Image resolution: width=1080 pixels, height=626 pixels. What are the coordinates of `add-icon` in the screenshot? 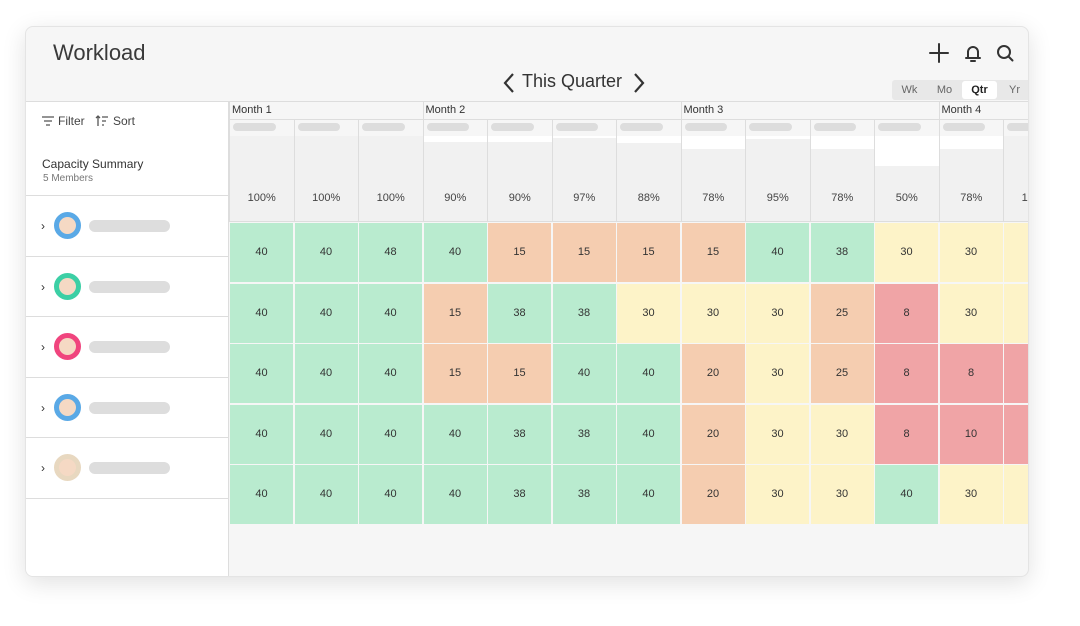 It's located at (939, 53).